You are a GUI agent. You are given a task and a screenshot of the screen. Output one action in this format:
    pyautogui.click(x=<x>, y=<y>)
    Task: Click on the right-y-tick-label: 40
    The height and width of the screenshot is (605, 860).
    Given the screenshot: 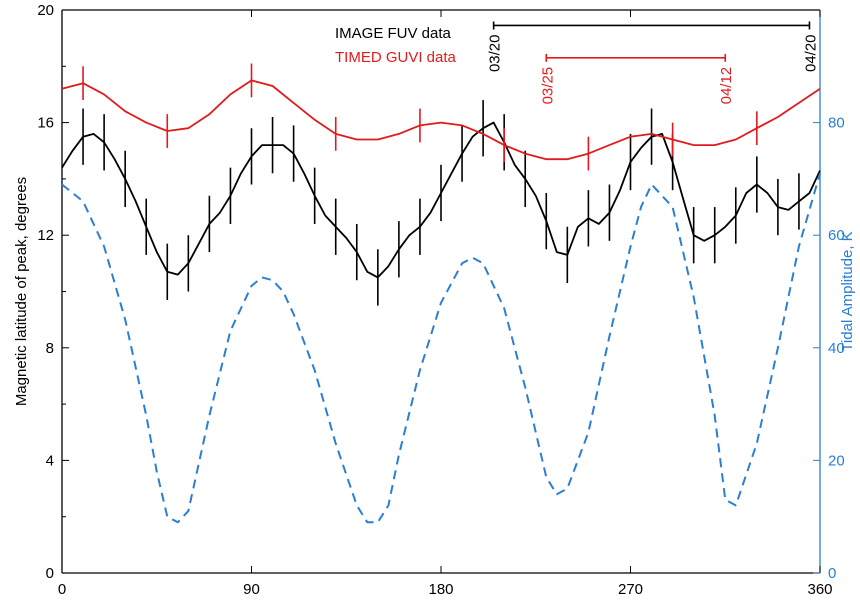 What is the action you would take?
    pyautogui.click(x=836, y=348)
    